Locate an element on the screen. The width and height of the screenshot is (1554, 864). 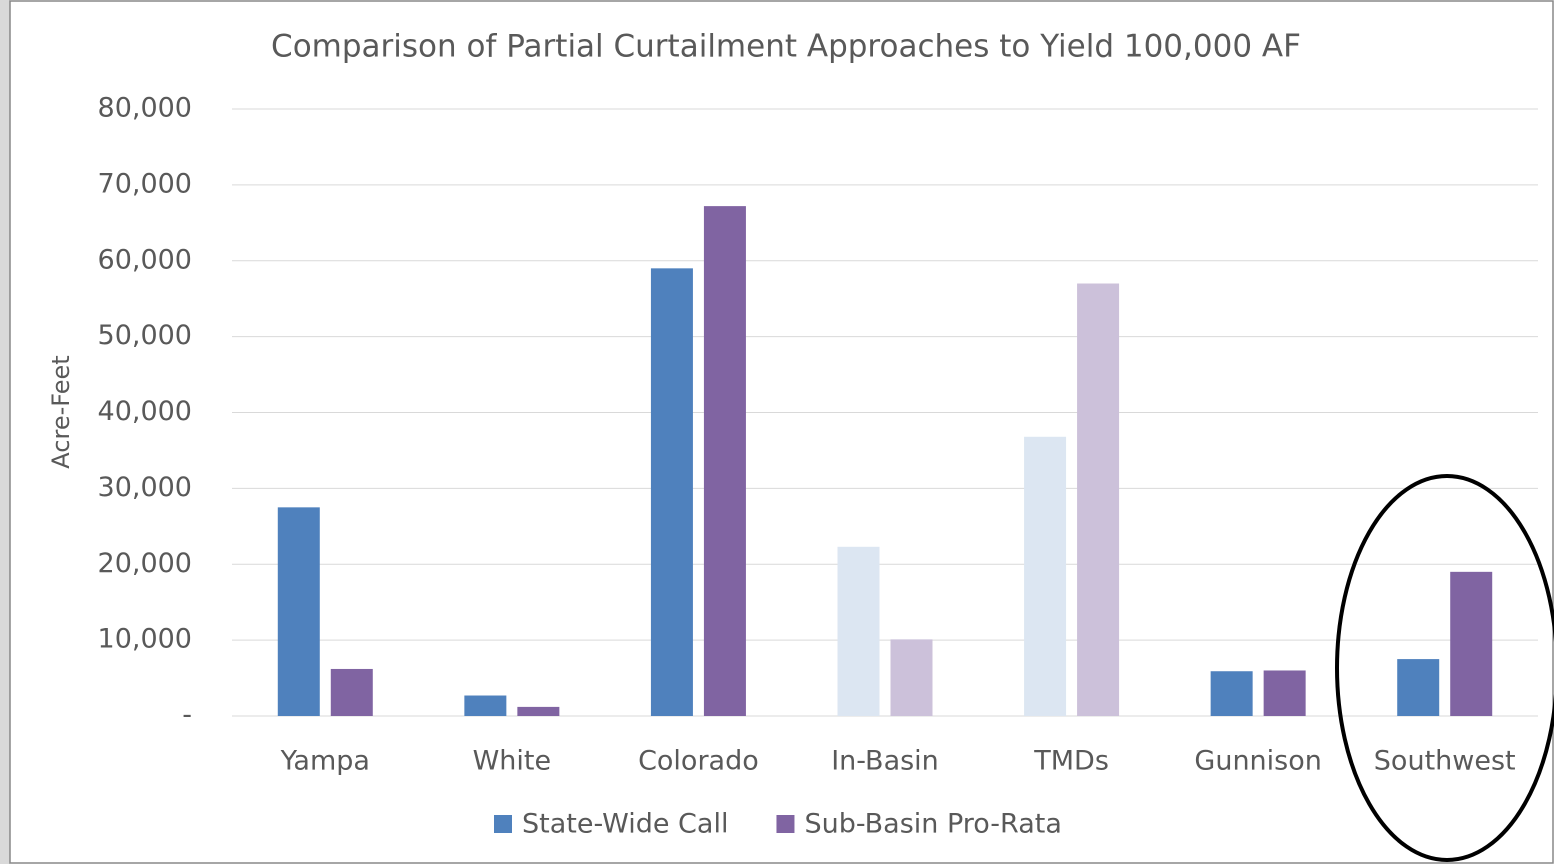
x-tick-label: White is located at coordinates (512, 761).